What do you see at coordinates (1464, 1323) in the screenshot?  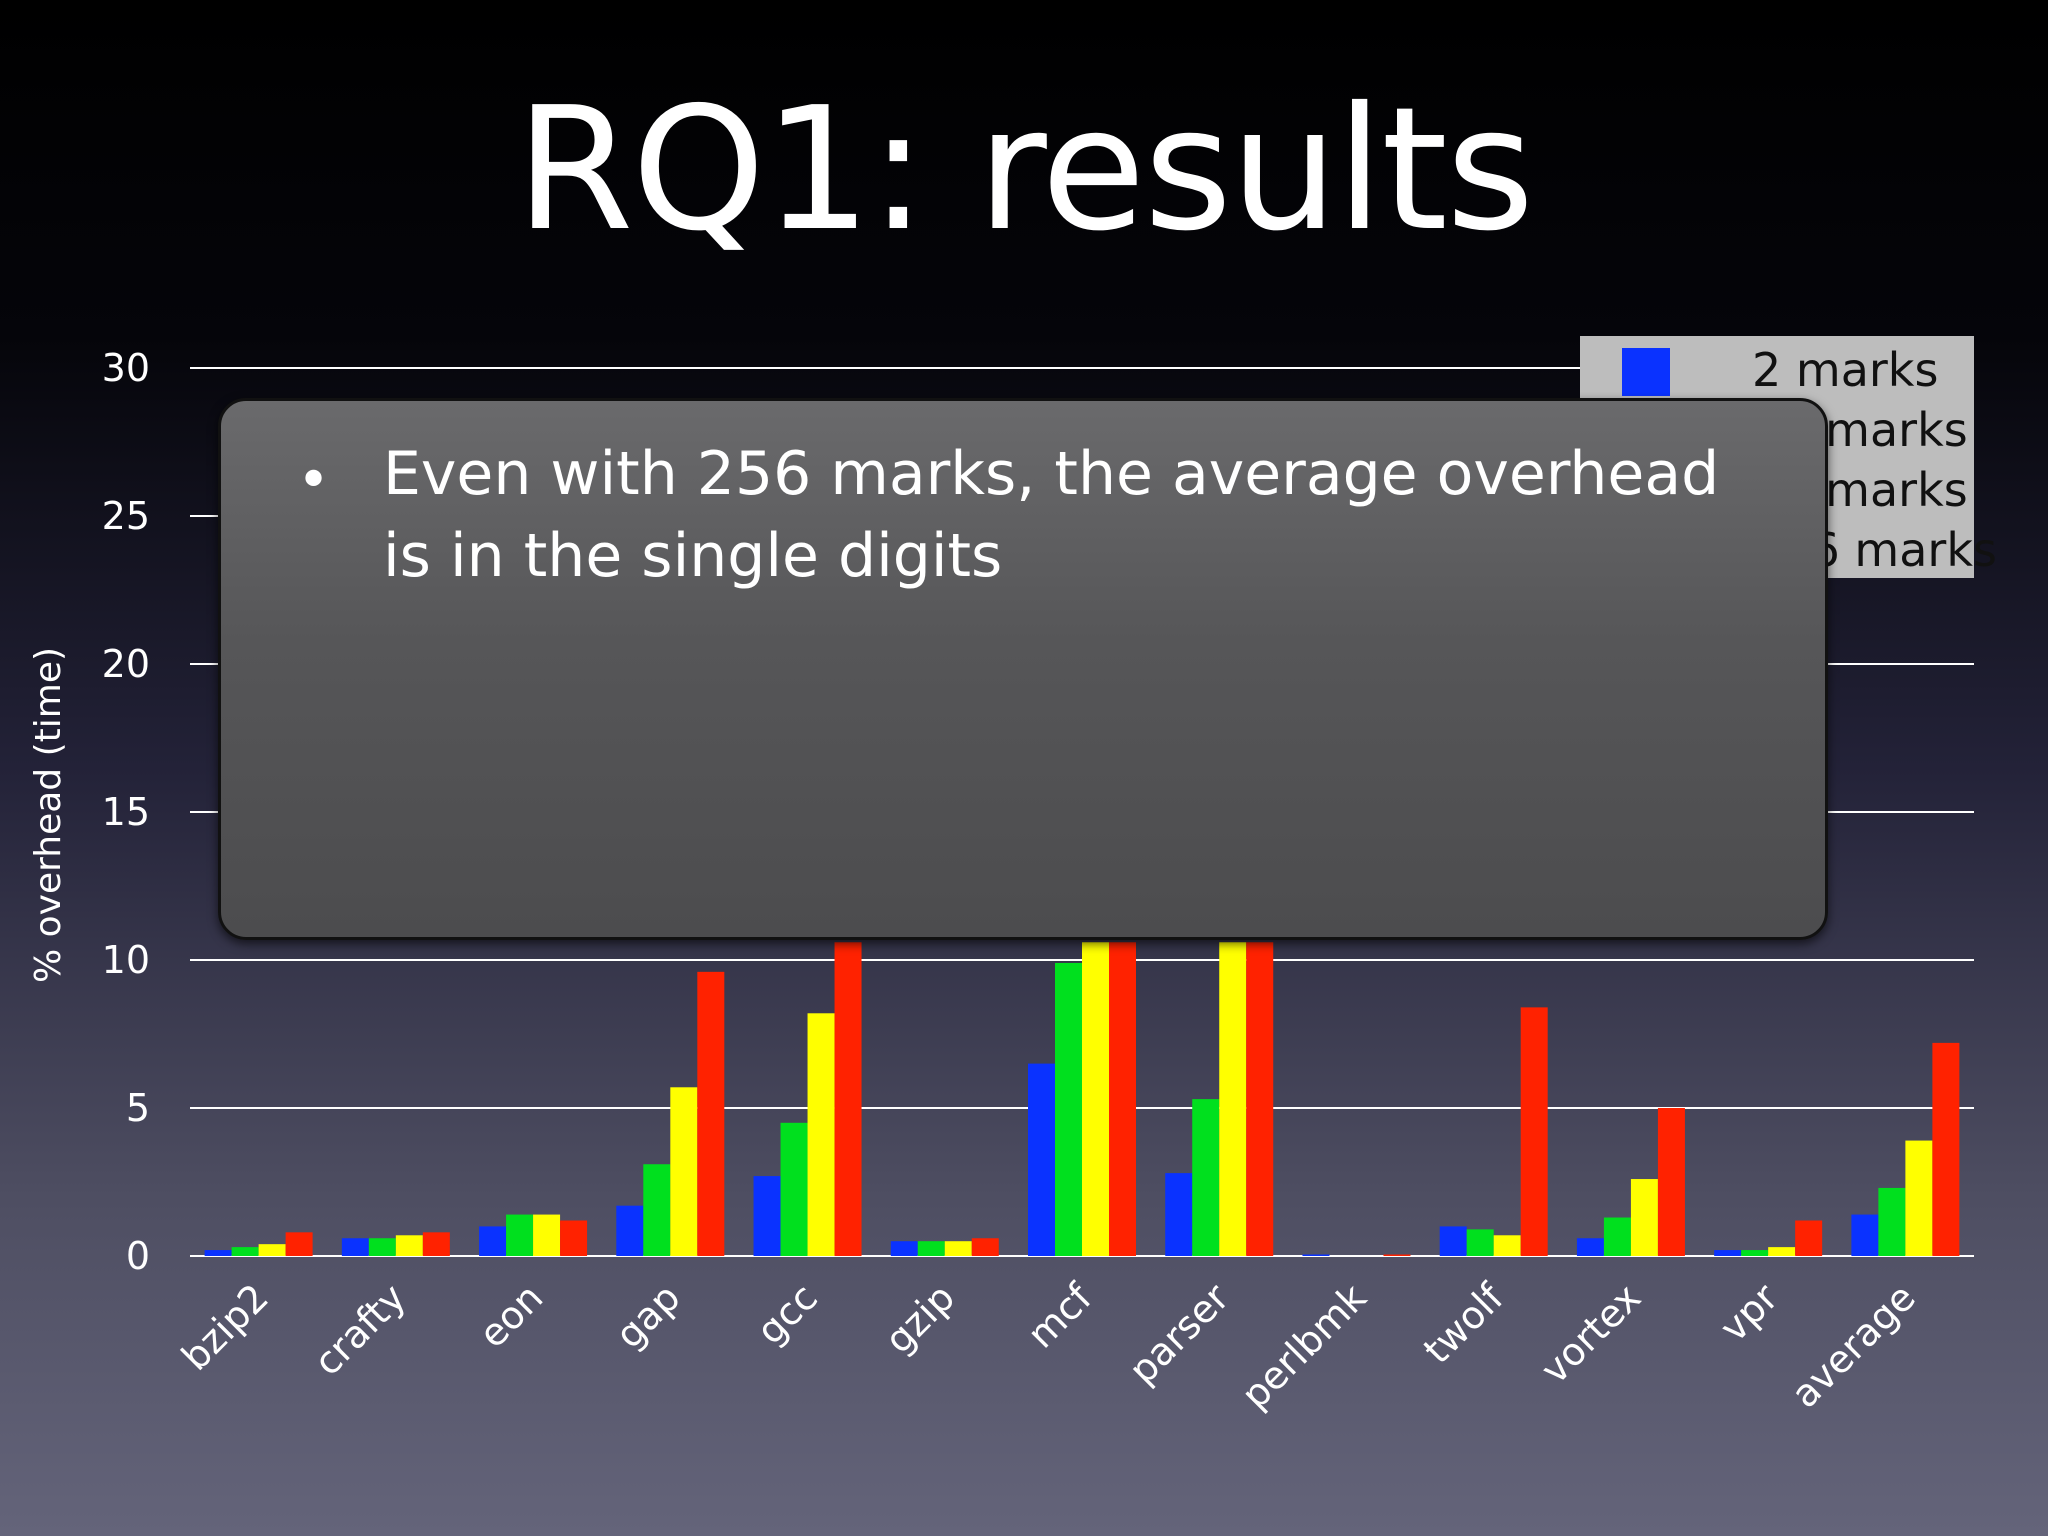 I see `x-category-label: twolf` at bounding box center [1464, 1323].